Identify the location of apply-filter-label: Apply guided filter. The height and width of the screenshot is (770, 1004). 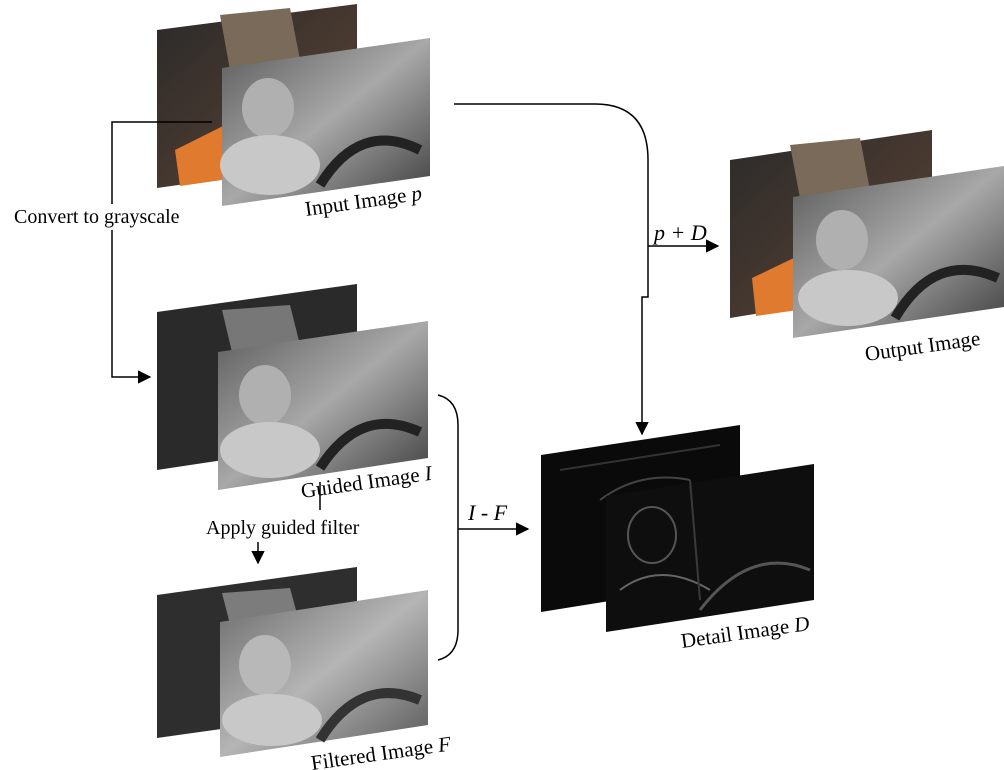
(283, 528).